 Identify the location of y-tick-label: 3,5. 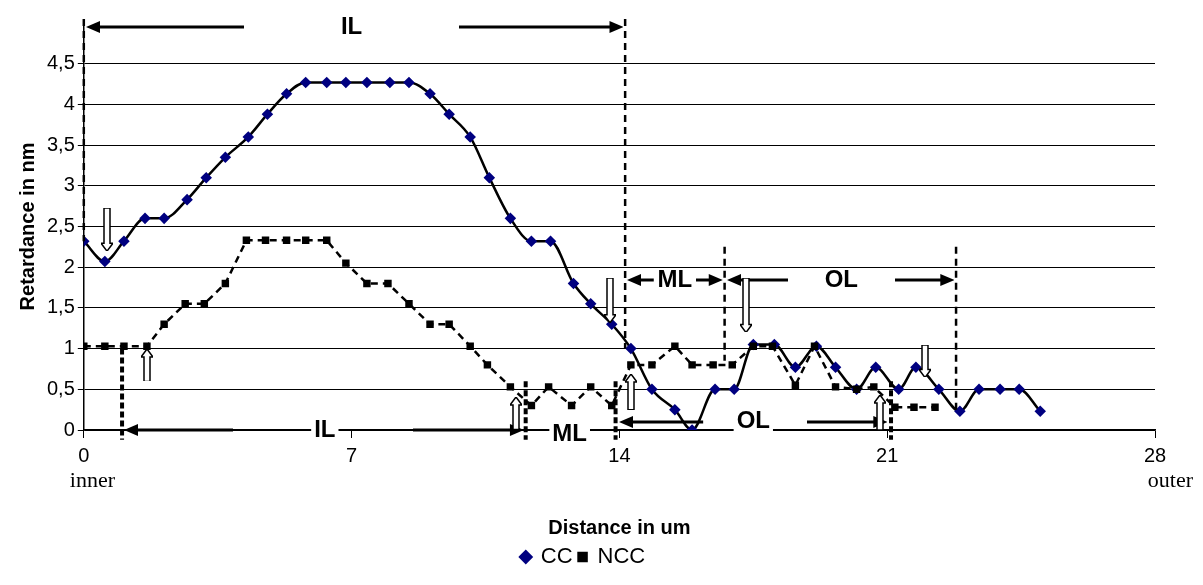
(60, 143).